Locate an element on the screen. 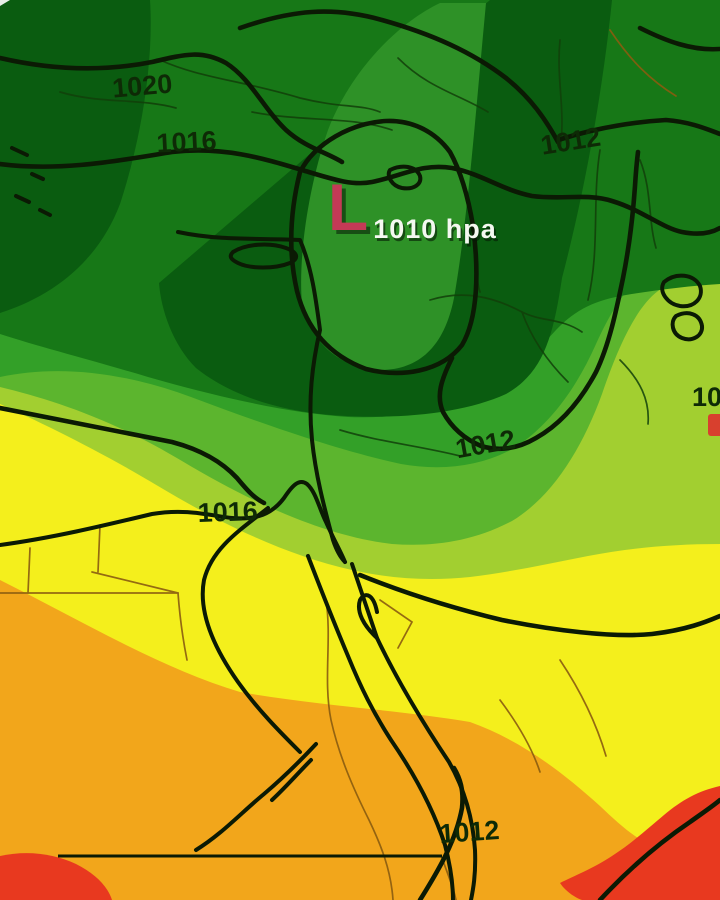 The image size is (720, 900). isobar-label-1016-south: 1016 is located at coordinates (227, 512).